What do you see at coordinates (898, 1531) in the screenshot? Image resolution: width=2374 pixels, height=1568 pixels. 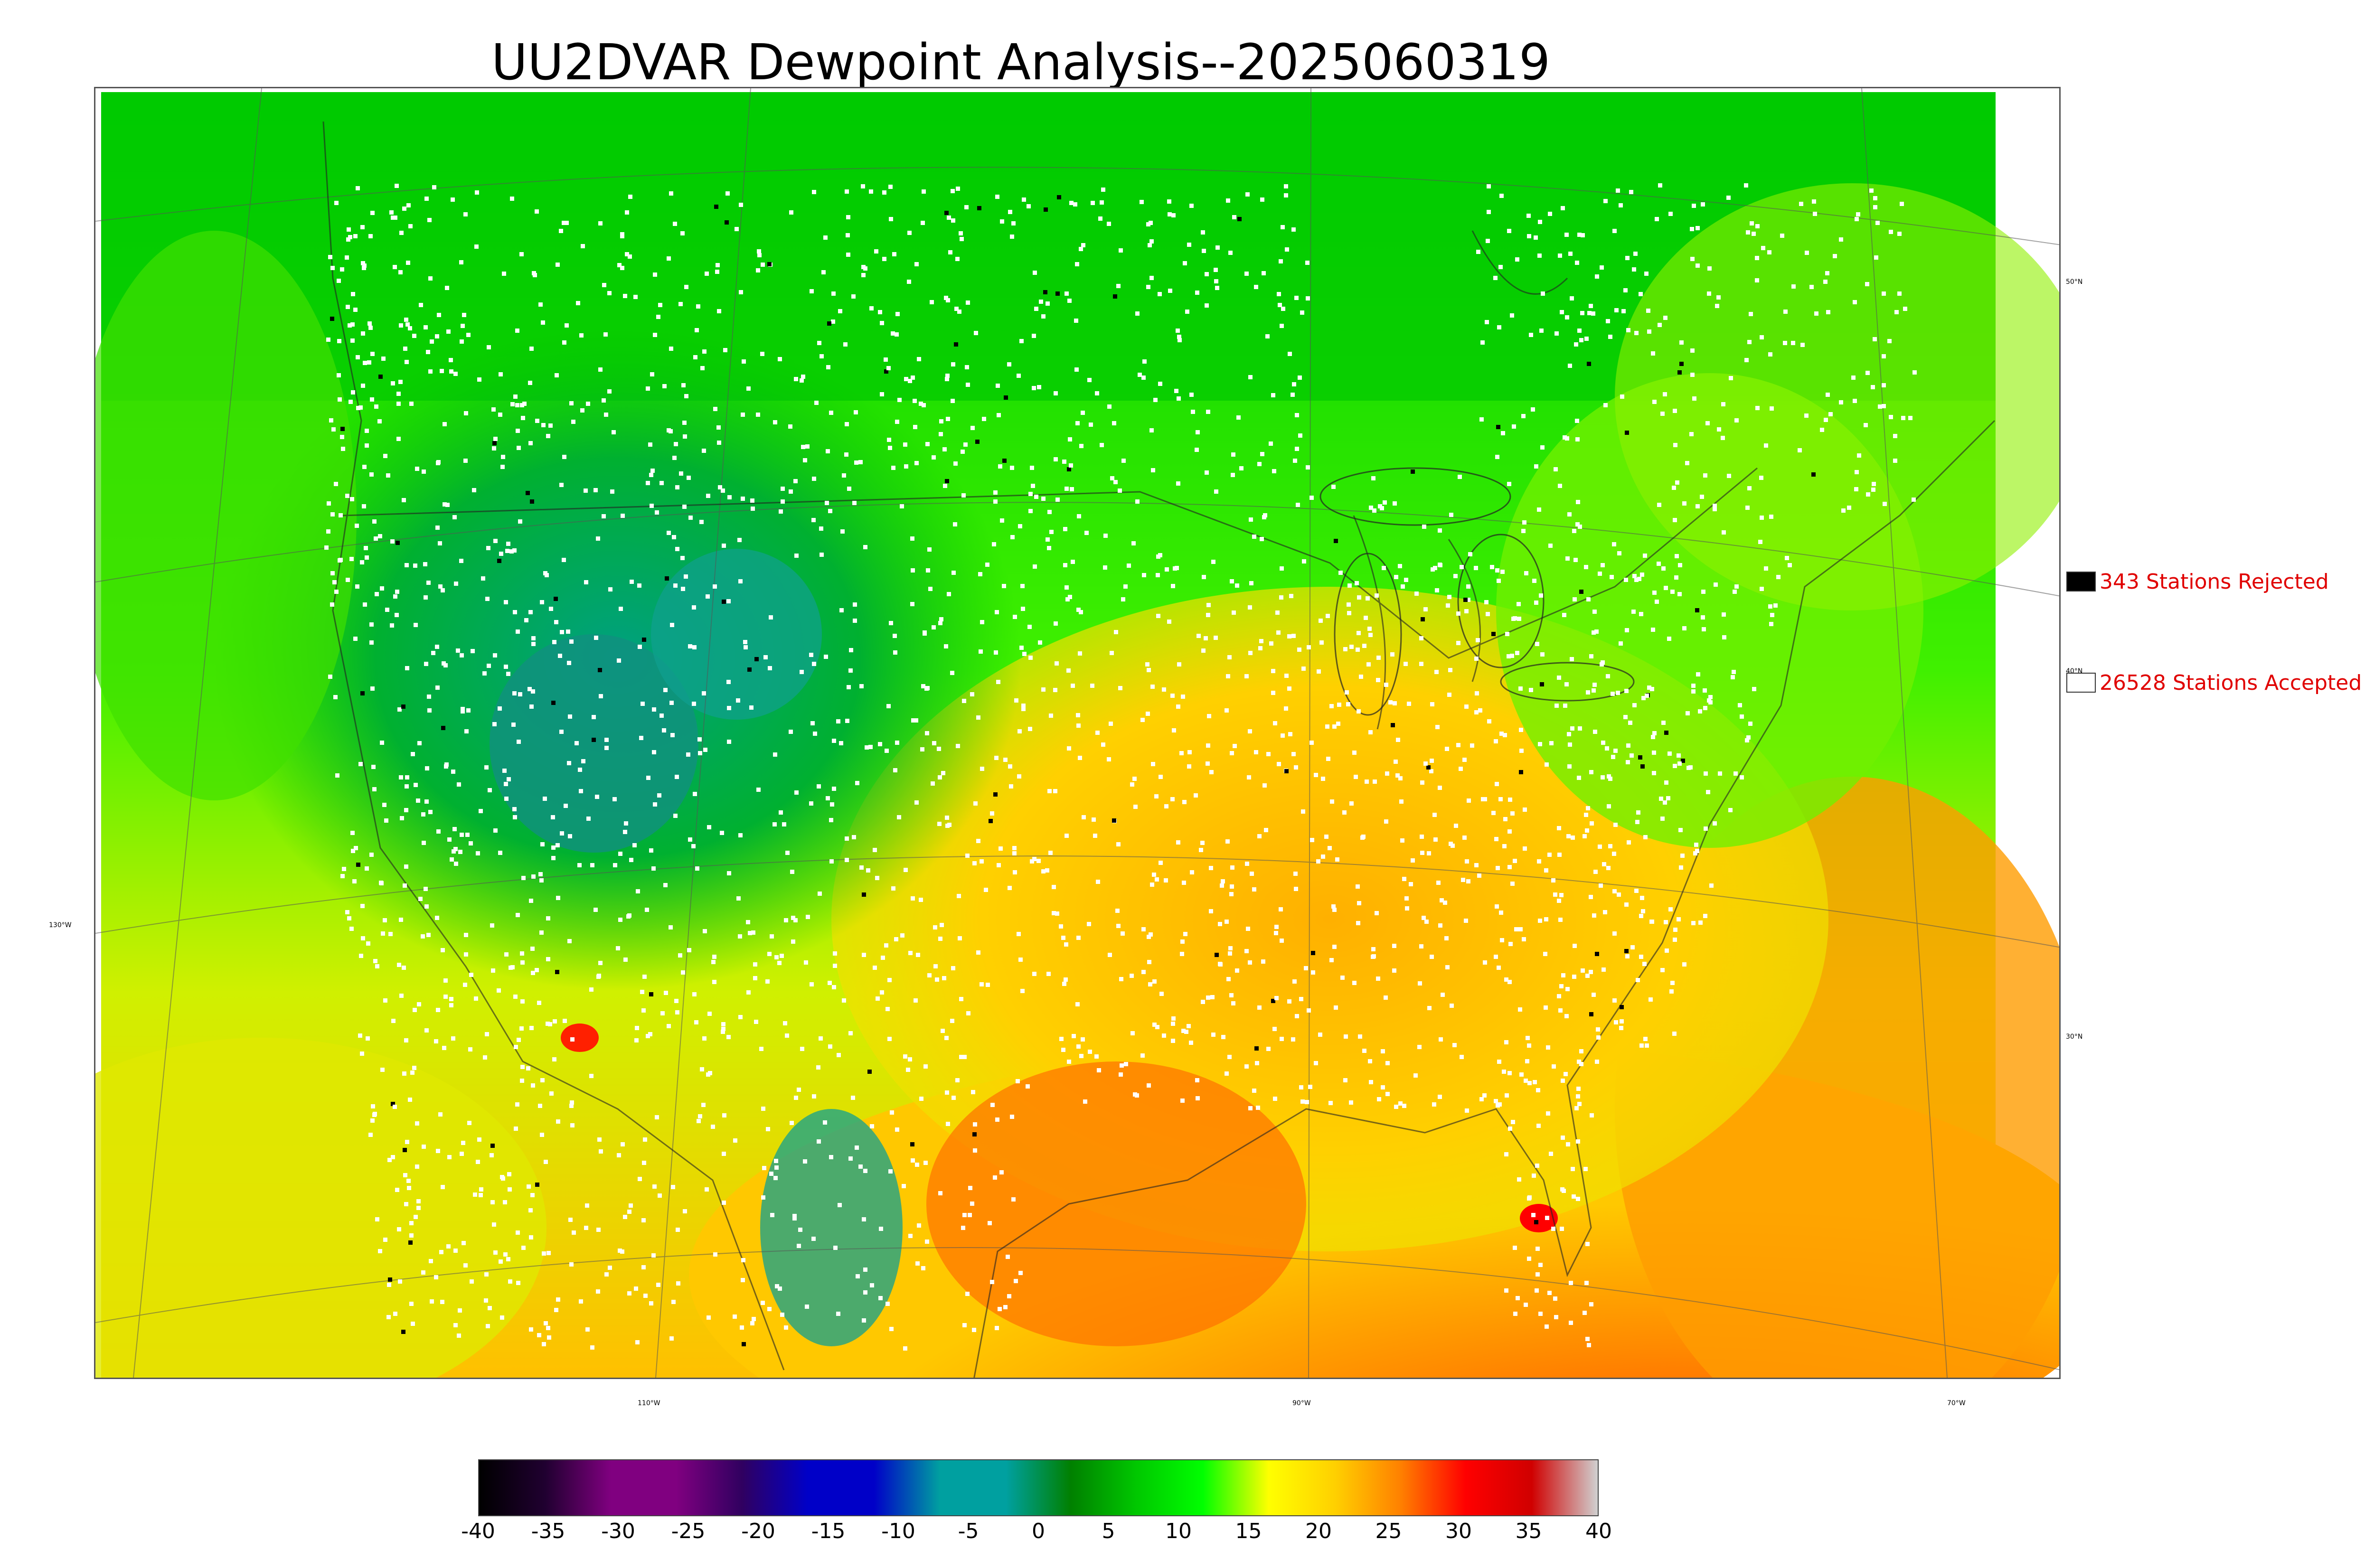 I see `colorbar-tick-label: -10` at bounding box center [898, 1531].